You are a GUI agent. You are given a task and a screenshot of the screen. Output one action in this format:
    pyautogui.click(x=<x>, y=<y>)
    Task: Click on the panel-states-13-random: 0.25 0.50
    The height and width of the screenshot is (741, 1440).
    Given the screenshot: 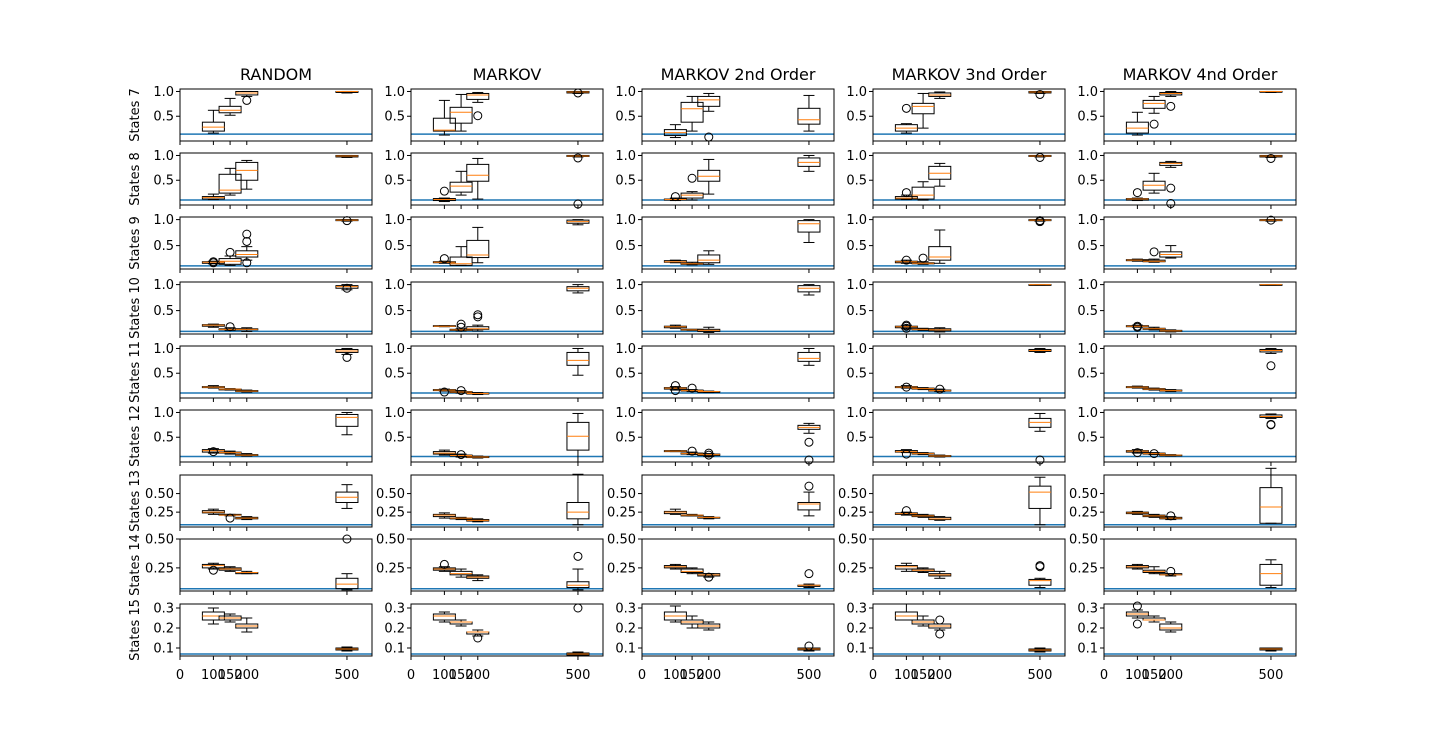 What is the action you would take?
    pyautogui.click(x=259, y=502)
    